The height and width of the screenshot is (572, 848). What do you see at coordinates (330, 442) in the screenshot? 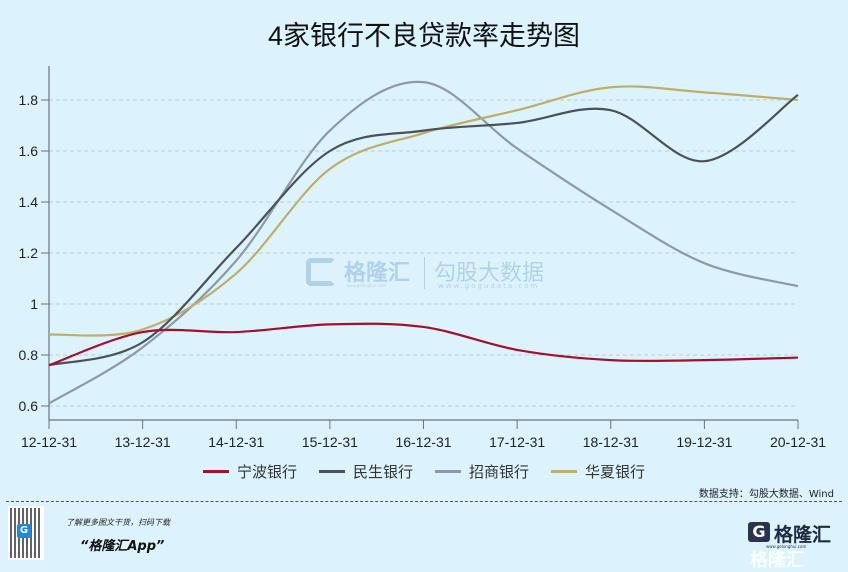
I see `x-tick-label: 15-12-31` at bounding box center [330, 442].